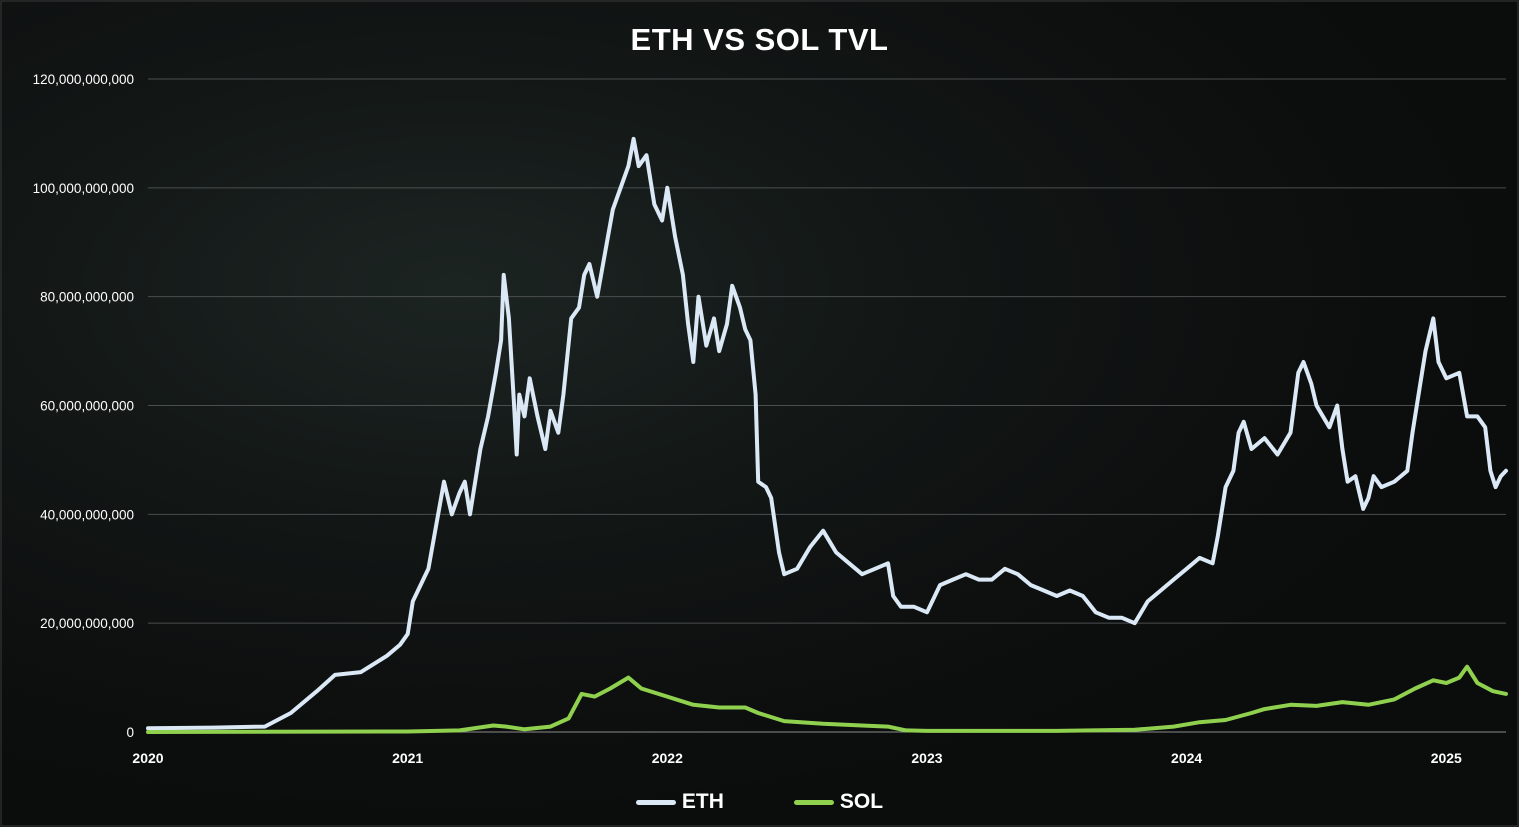  I want to click on x-tick-label: 2021, so click(407, 758).